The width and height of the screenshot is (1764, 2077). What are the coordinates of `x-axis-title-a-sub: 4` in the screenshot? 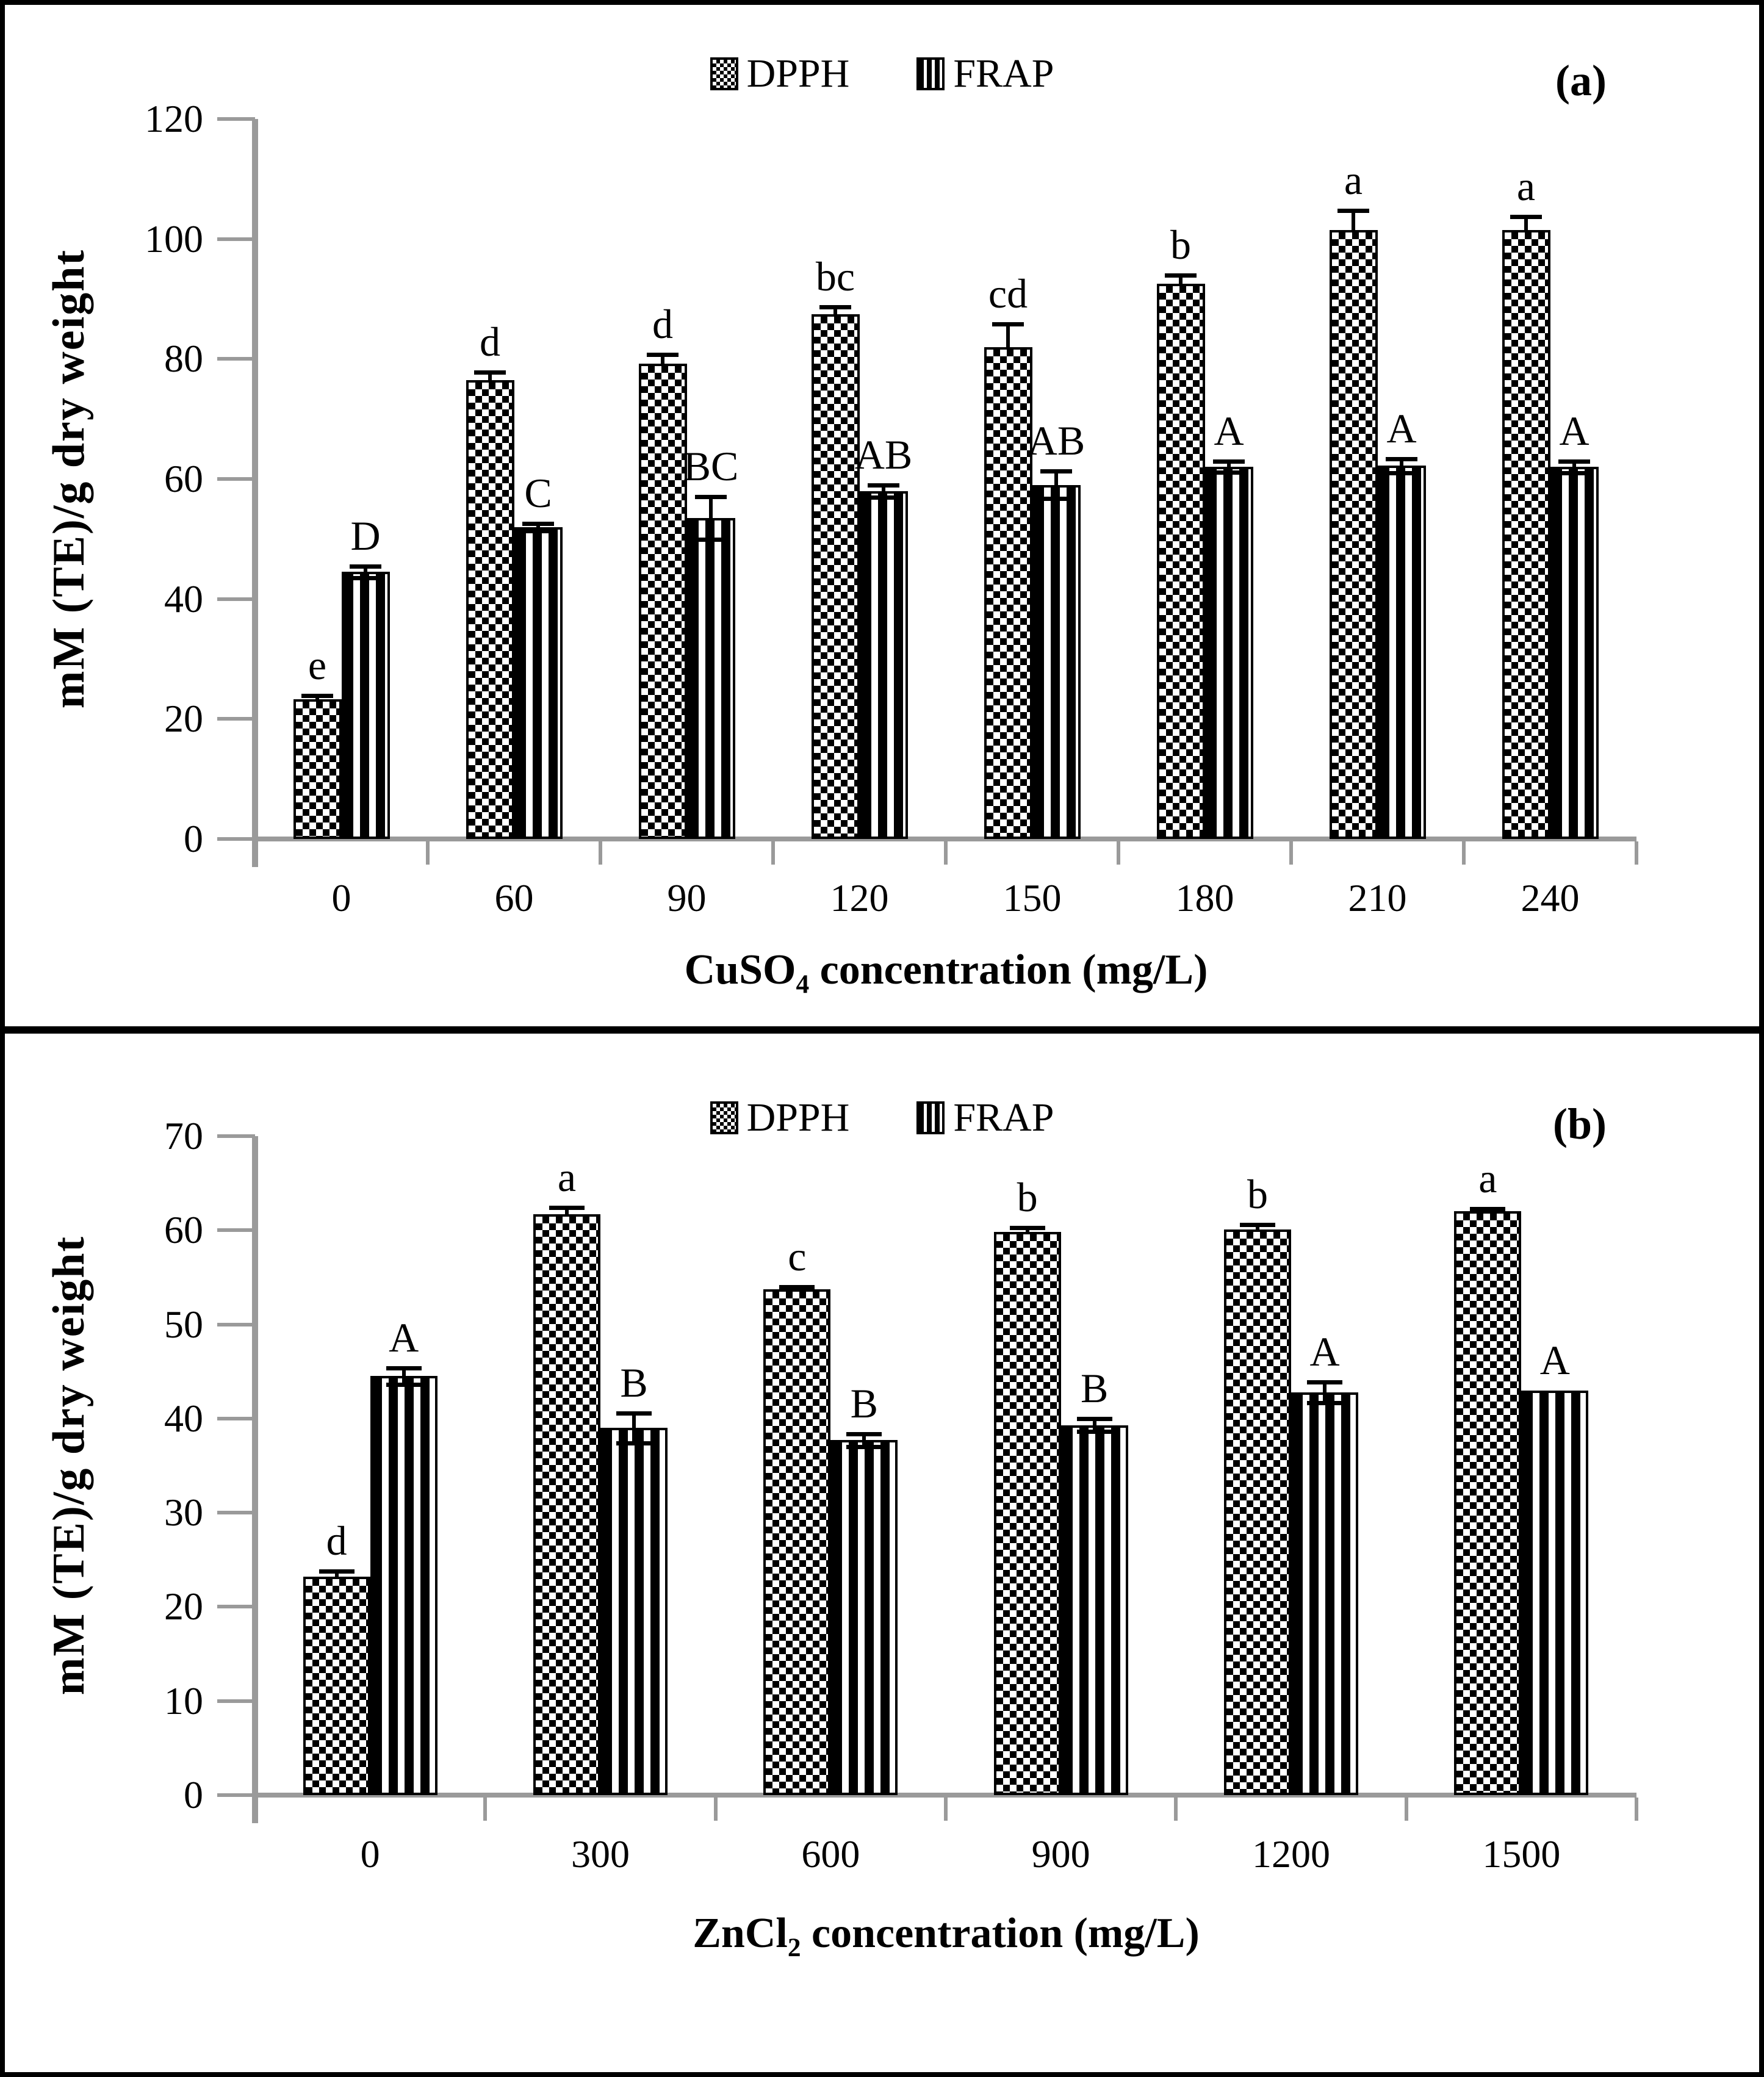 It's located at (803, 984).